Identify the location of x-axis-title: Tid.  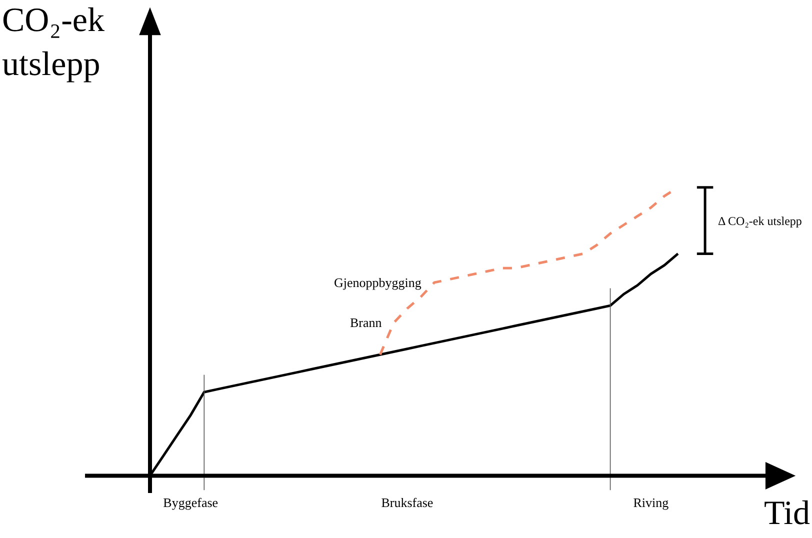
(787, 513).